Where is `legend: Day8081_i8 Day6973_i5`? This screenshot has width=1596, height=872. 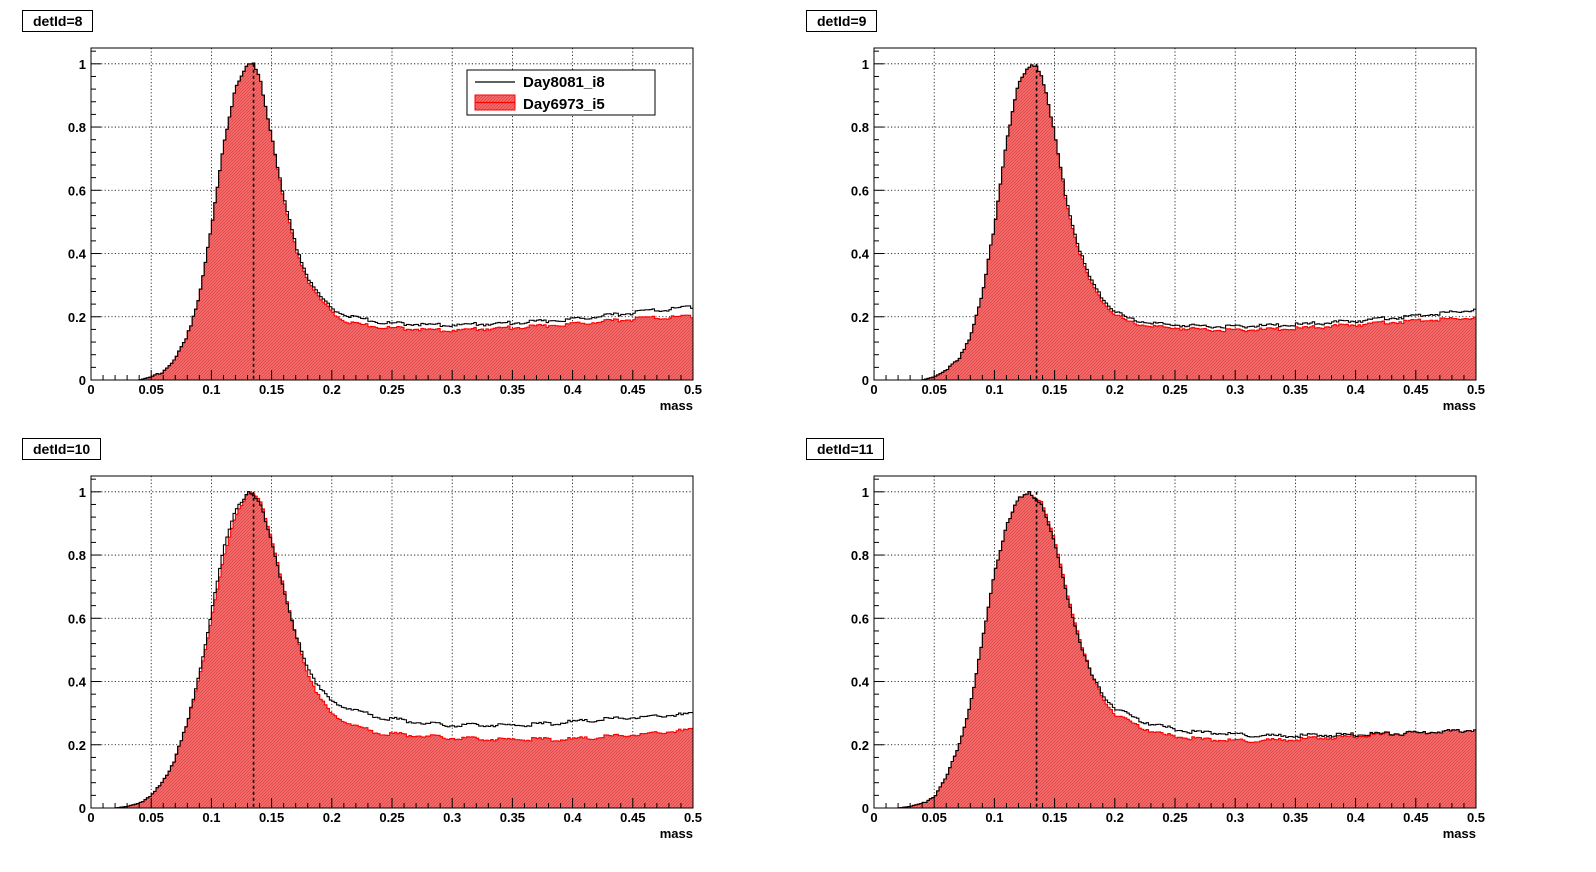 legend: Day8081_i8 Day6973_i5 is located at coordinates (561, 92).